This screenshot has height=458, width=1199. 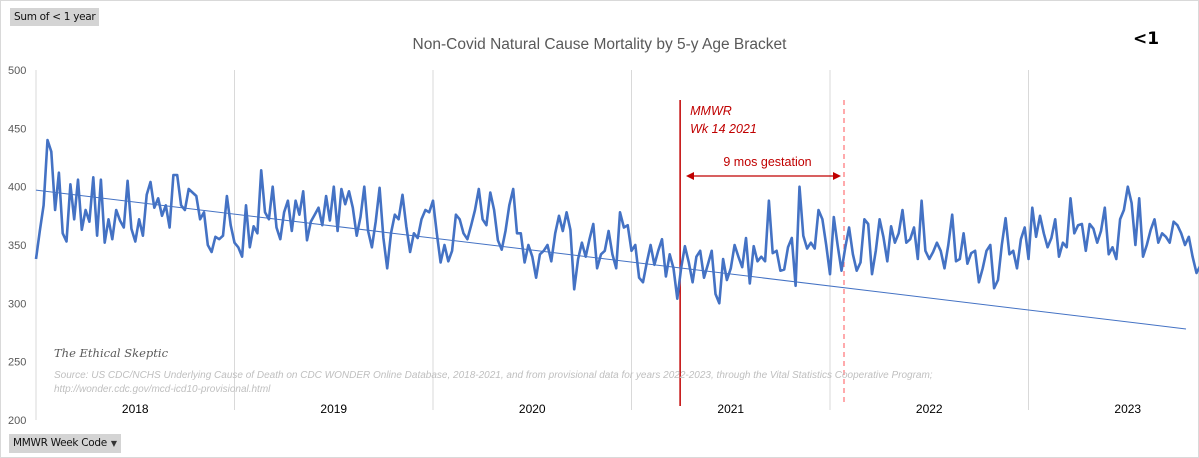 I want to click on axis-field-label: MMWR Week Code, so click(x=60, y=443).